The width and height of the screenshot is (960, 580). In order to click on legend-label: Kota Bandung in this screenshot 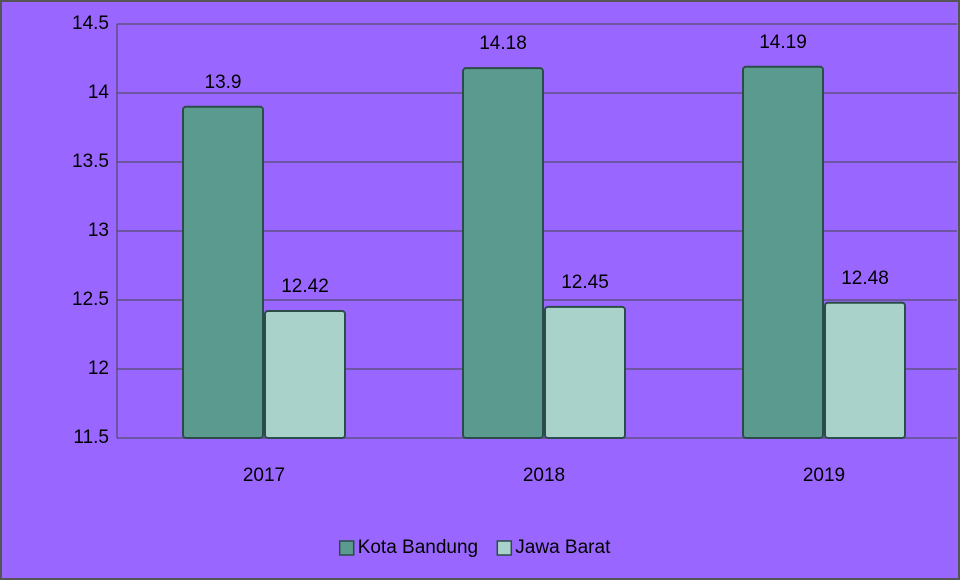, I will do `click(418, 547)`.